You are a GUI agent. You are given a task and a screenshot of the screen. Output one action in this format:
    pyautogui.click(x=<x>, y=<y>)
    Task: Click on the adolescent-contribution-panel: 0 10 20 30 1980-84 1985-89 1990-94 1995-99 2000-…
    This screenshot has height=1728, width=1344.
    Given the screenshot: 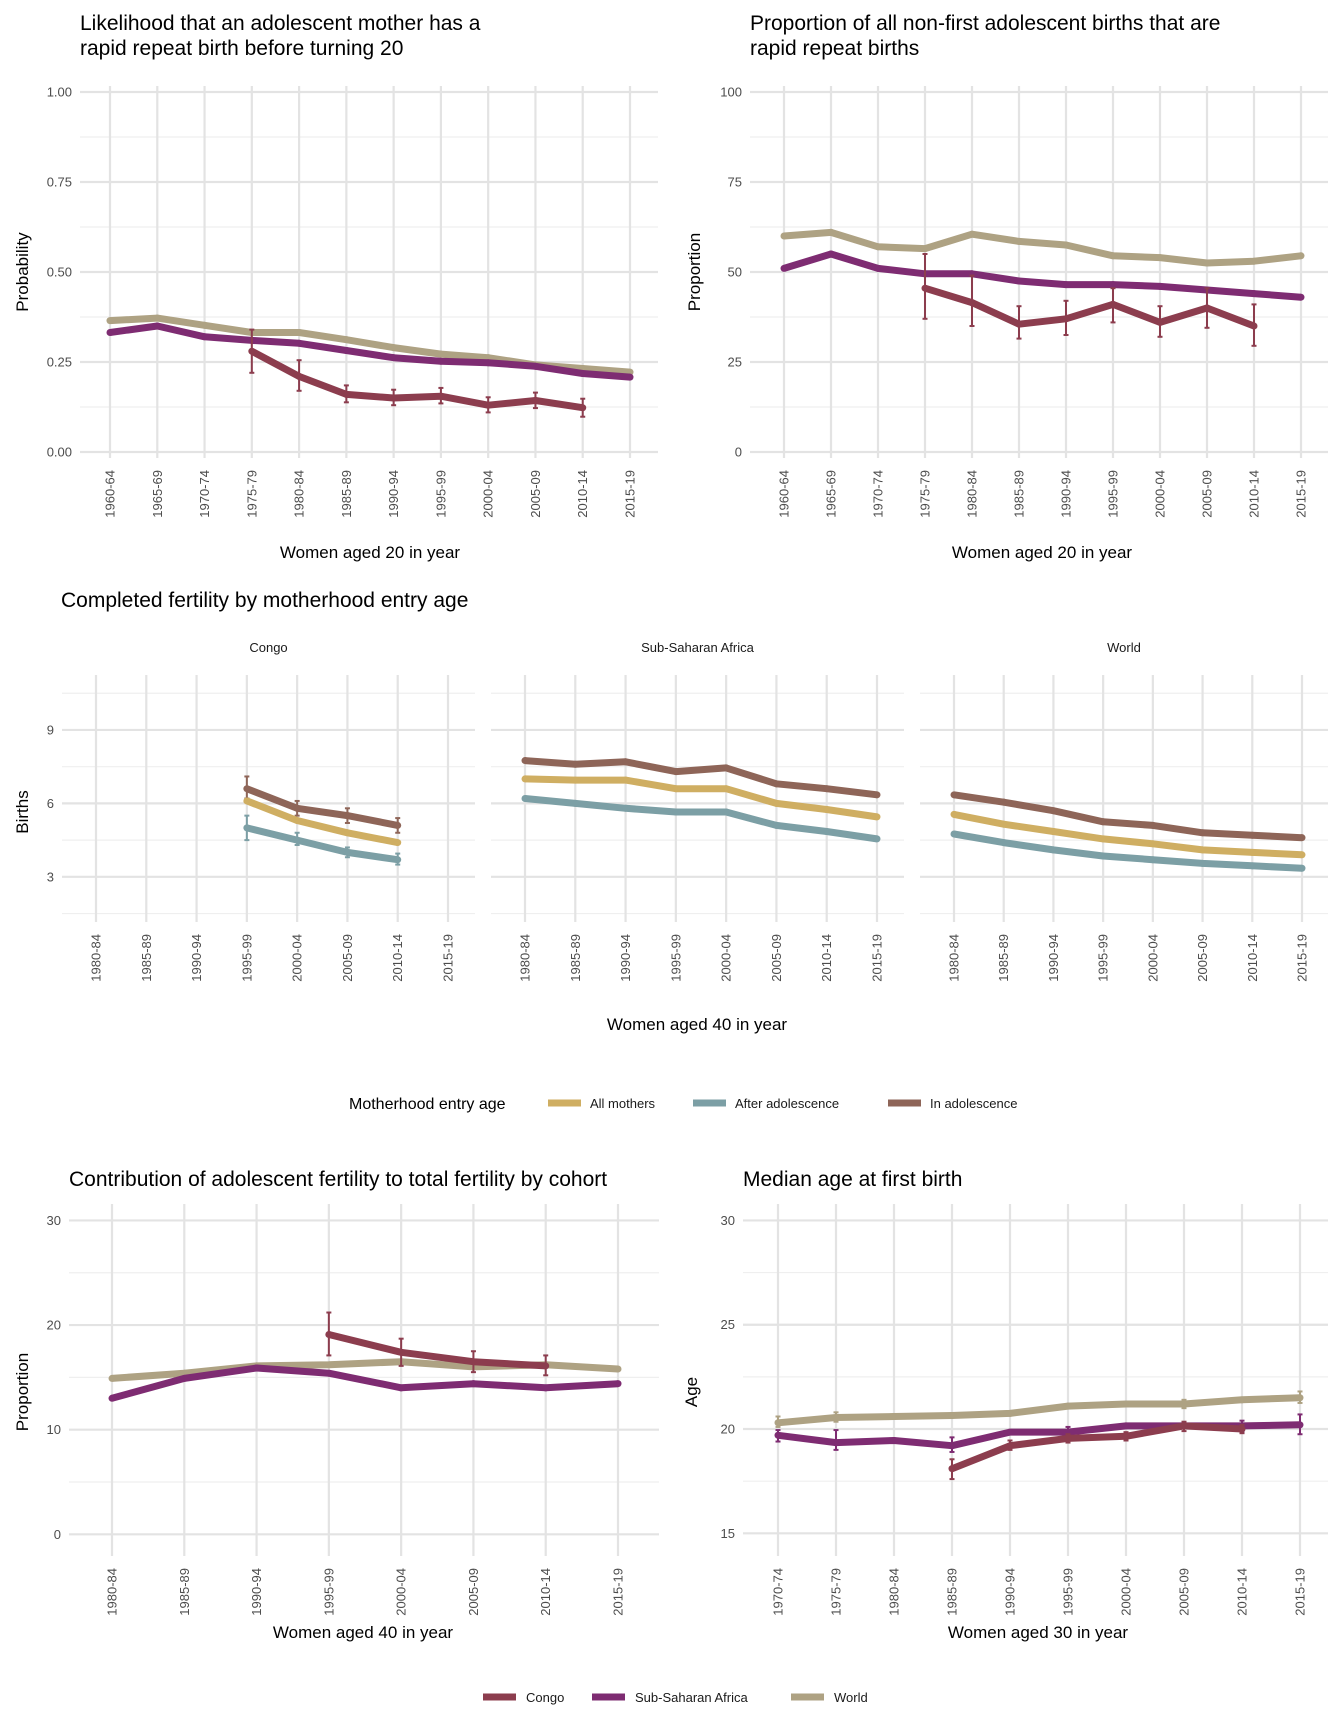 What is the action you would take?
    pyautogui.click(x=353, y=1410)
    